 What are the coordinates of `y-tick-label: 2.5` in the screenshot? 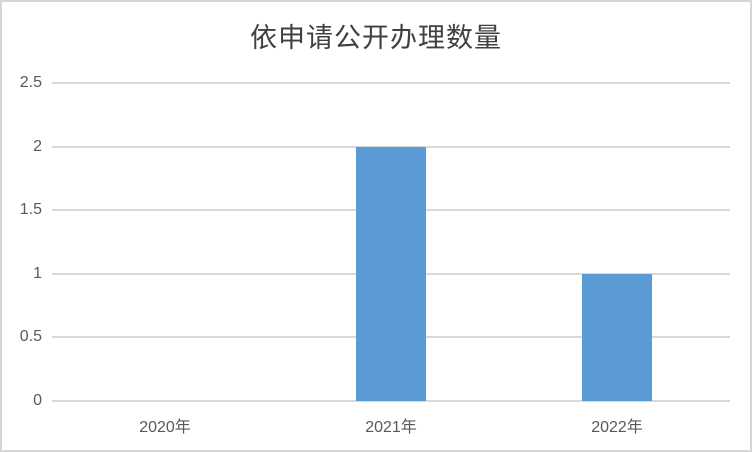 It's located at (30, 82).